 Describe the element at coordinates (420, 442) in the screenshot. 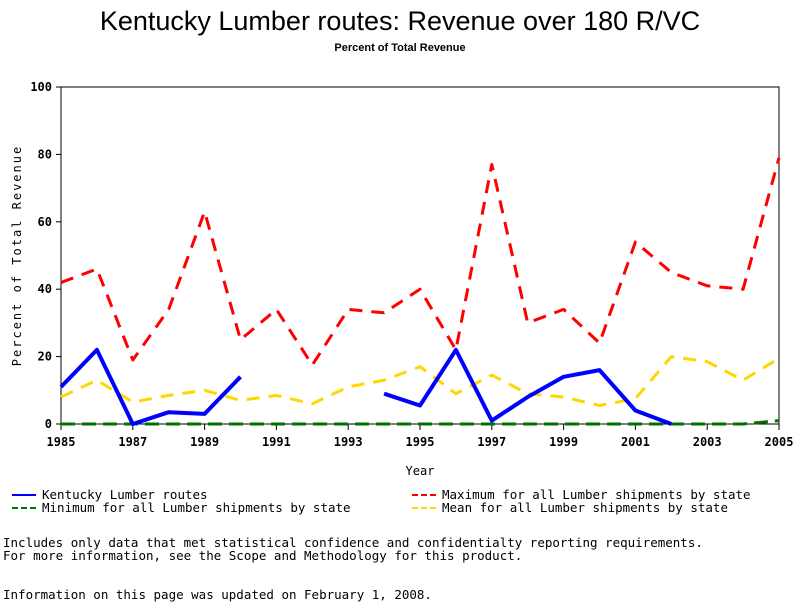

I see `x-tick-label: 1995` at that location.